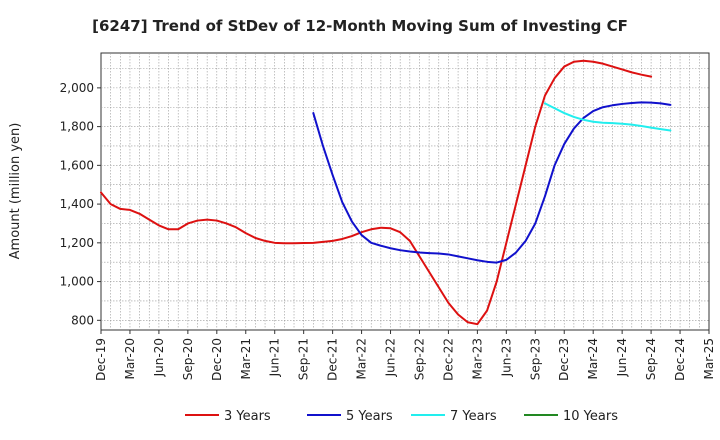 Image resolution: width=720 pixels, height=440 pixels. What do you see at coordinates (535, 359) in the screenshot?
I see `x-tick-label: Sep-23` at bounding box center [535, 359].